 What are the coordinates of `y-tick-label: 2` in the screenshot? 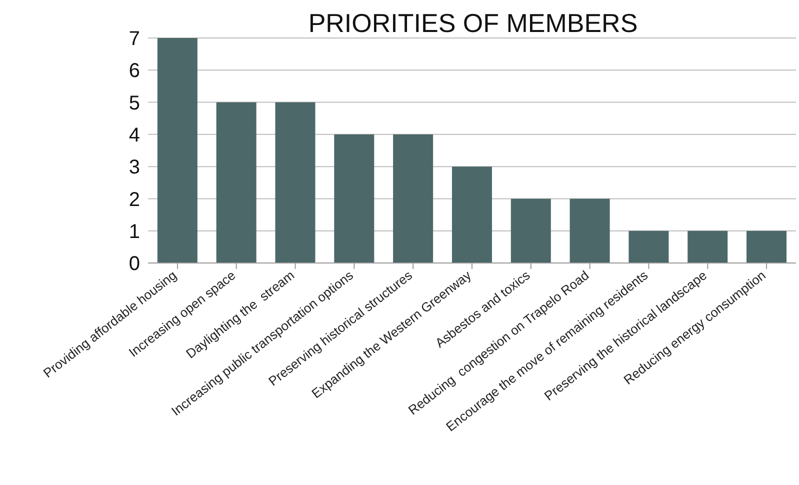 It's located at (134, 199).